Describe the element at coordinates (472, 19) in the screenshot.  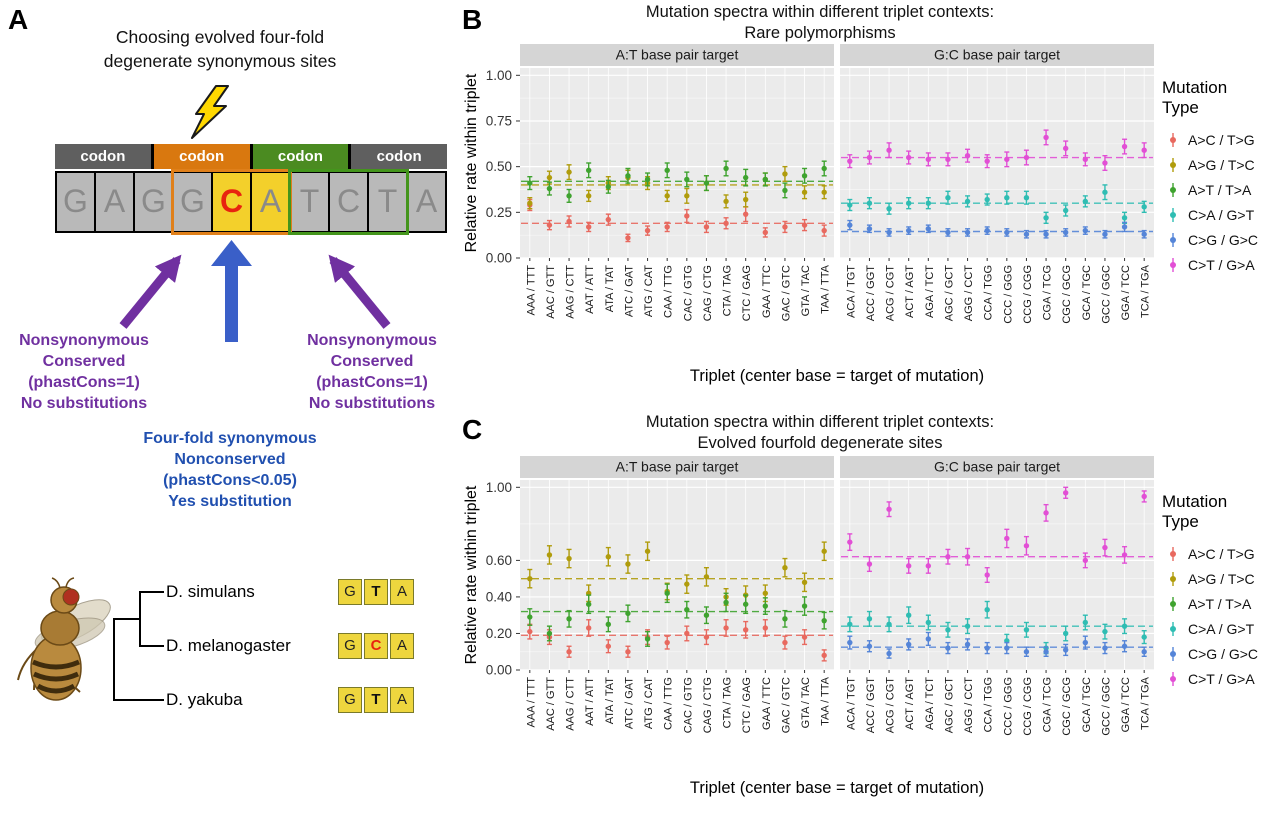
I see `panel-b-label: B` at that location.